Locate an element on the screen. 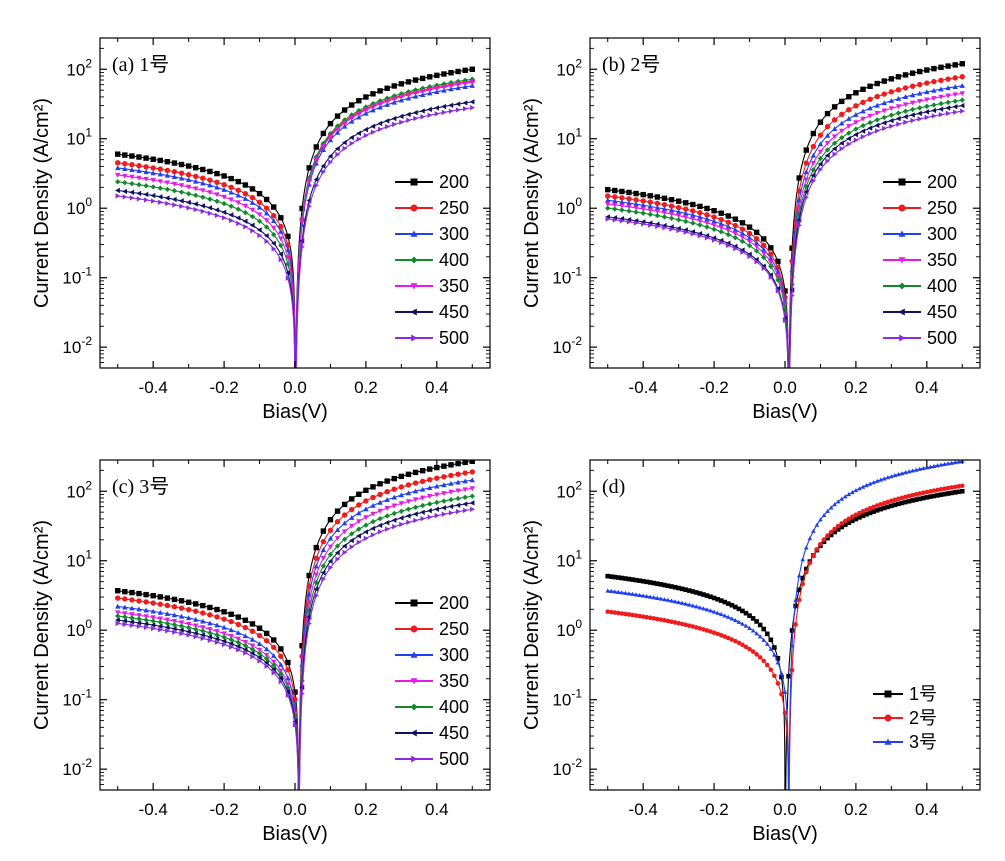 This screenshot has width=1005, height=861. legend-marker is located at coordinates (413, 733).